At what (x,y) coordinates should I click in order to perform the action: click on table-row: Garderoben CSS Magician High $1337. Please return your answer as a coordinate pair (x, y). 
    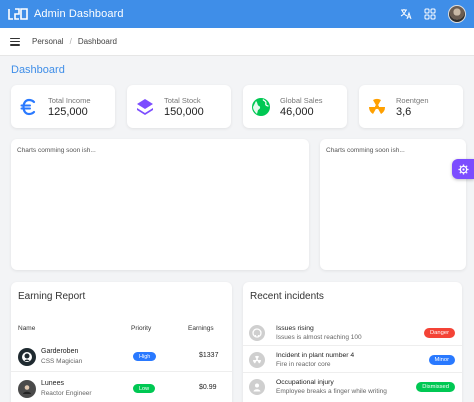
    Looking at the image, I should click on (121, 357).